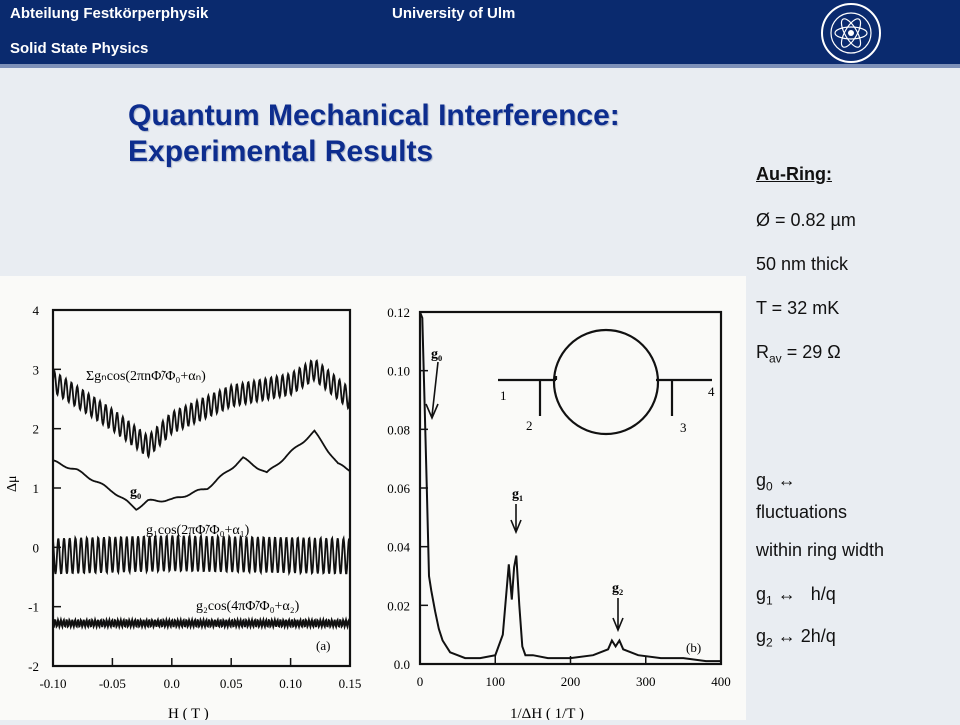 The height and width of the screenshot is (725, 960). Describe the element at coordinates (36, 429) in the screenshot. I see `panel-a-ytick-label: 2` at that location.